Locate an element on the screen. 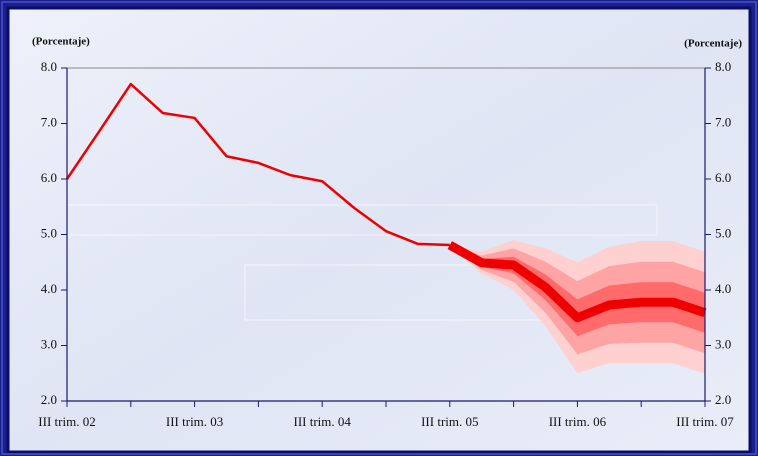 The height and width of the screenshot is (456, 758). y2-tick-label: 5.0 is located at coordinates (723, 232).